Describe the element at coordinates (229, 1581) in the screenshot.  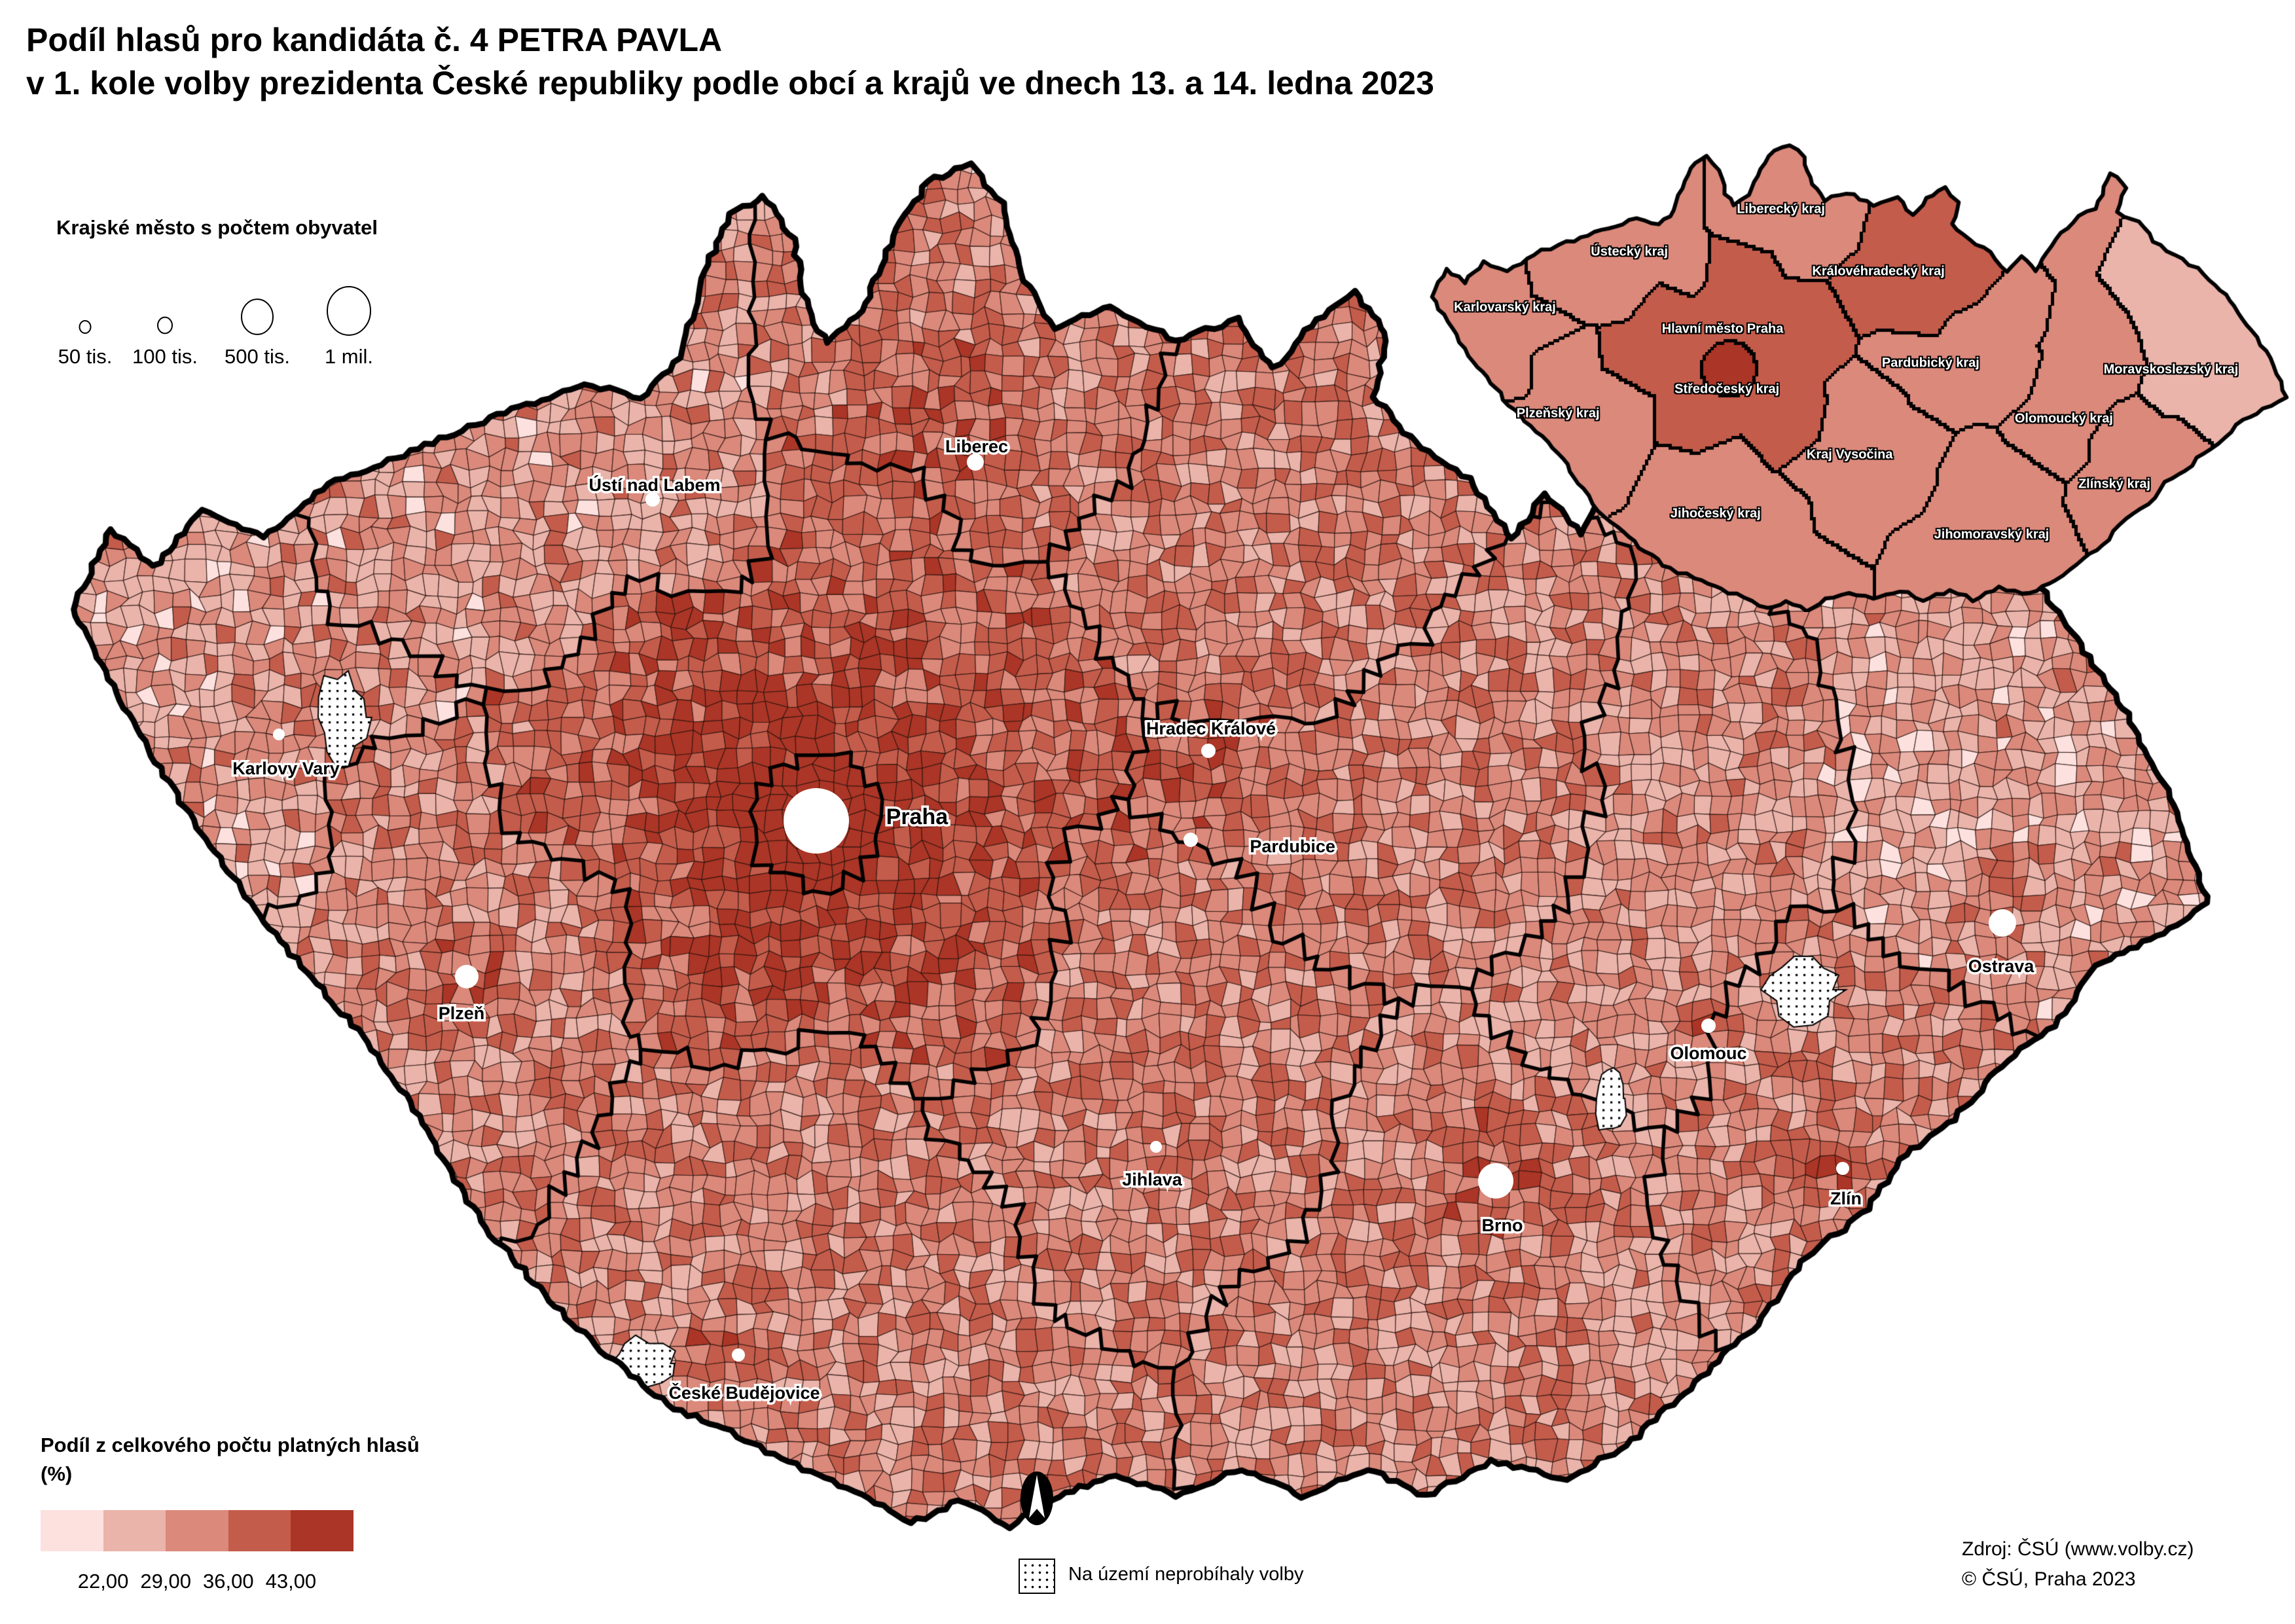
I see `color-legend-tick: 36,00` at that location.